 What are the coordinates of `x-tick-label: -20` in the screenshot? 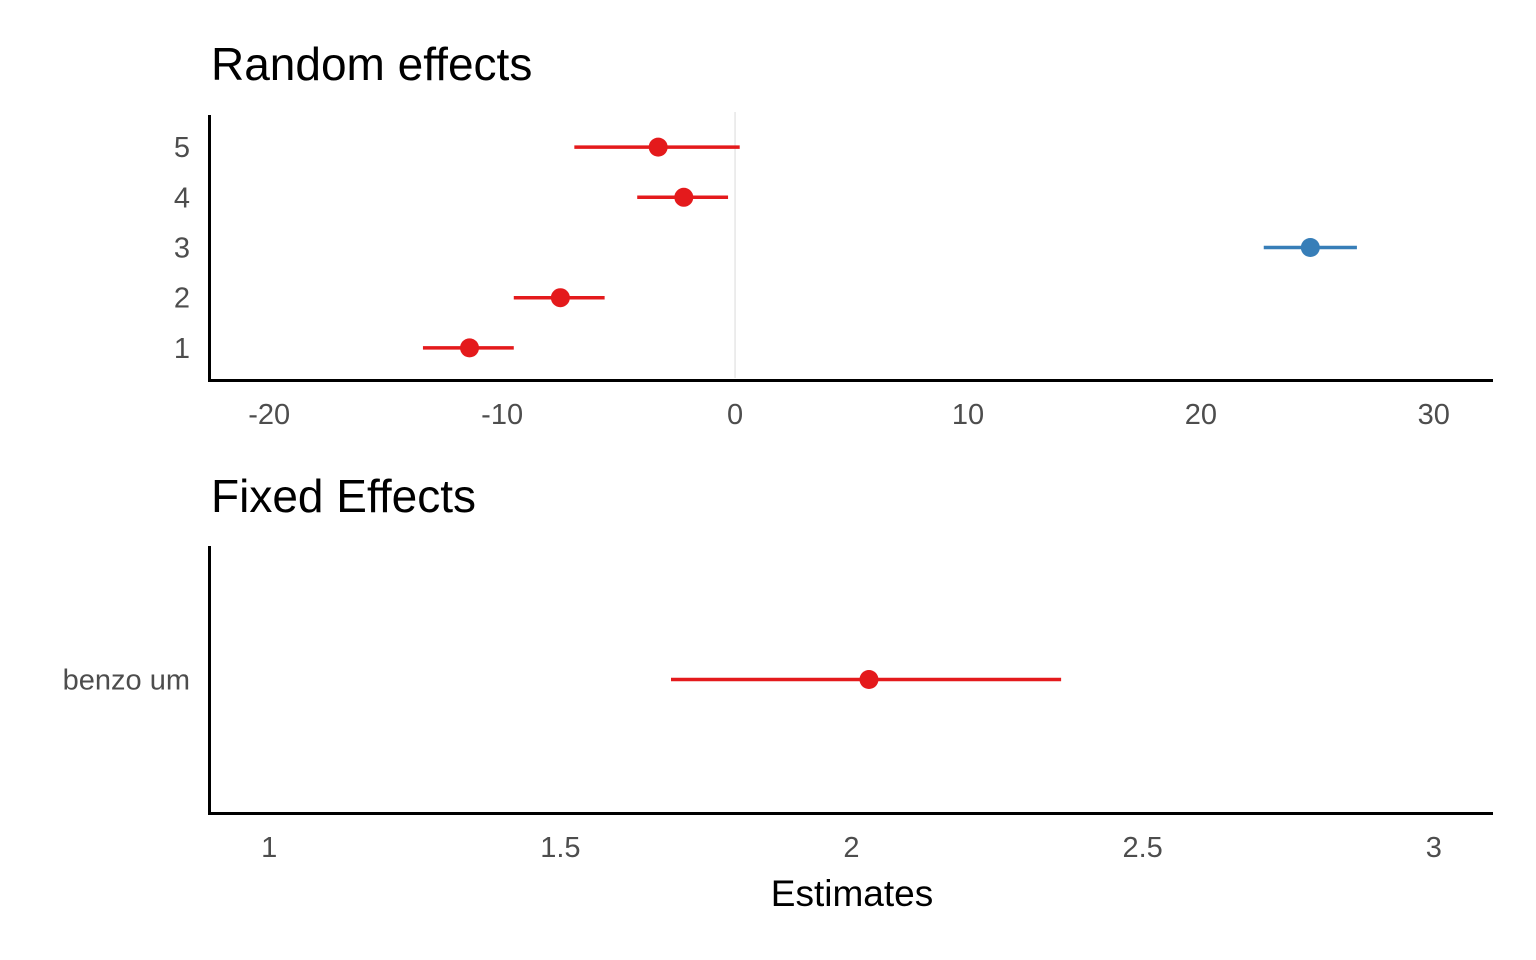 It's located at (269, 415).